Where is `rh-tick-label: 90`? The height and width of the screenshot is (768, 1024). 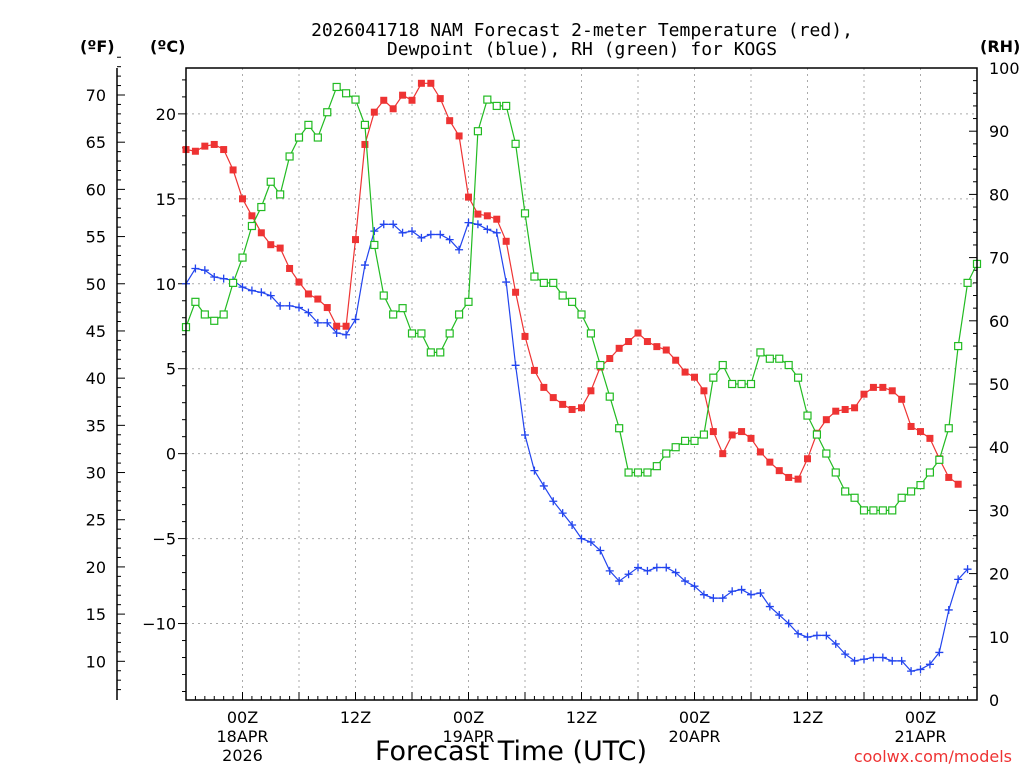 rh-tick-label: 90 is located at coordinates (999, 131).